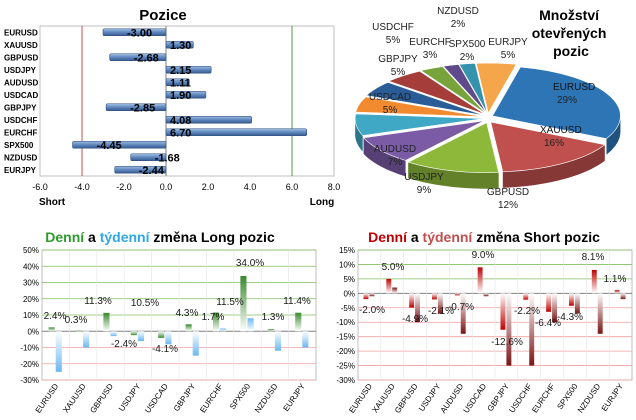 The width and height of the screenshot is (636, 420). Describe the element at coordinates (424, 177) in the screenshot. I see `pie-slice-label: USDJPY` at that location.